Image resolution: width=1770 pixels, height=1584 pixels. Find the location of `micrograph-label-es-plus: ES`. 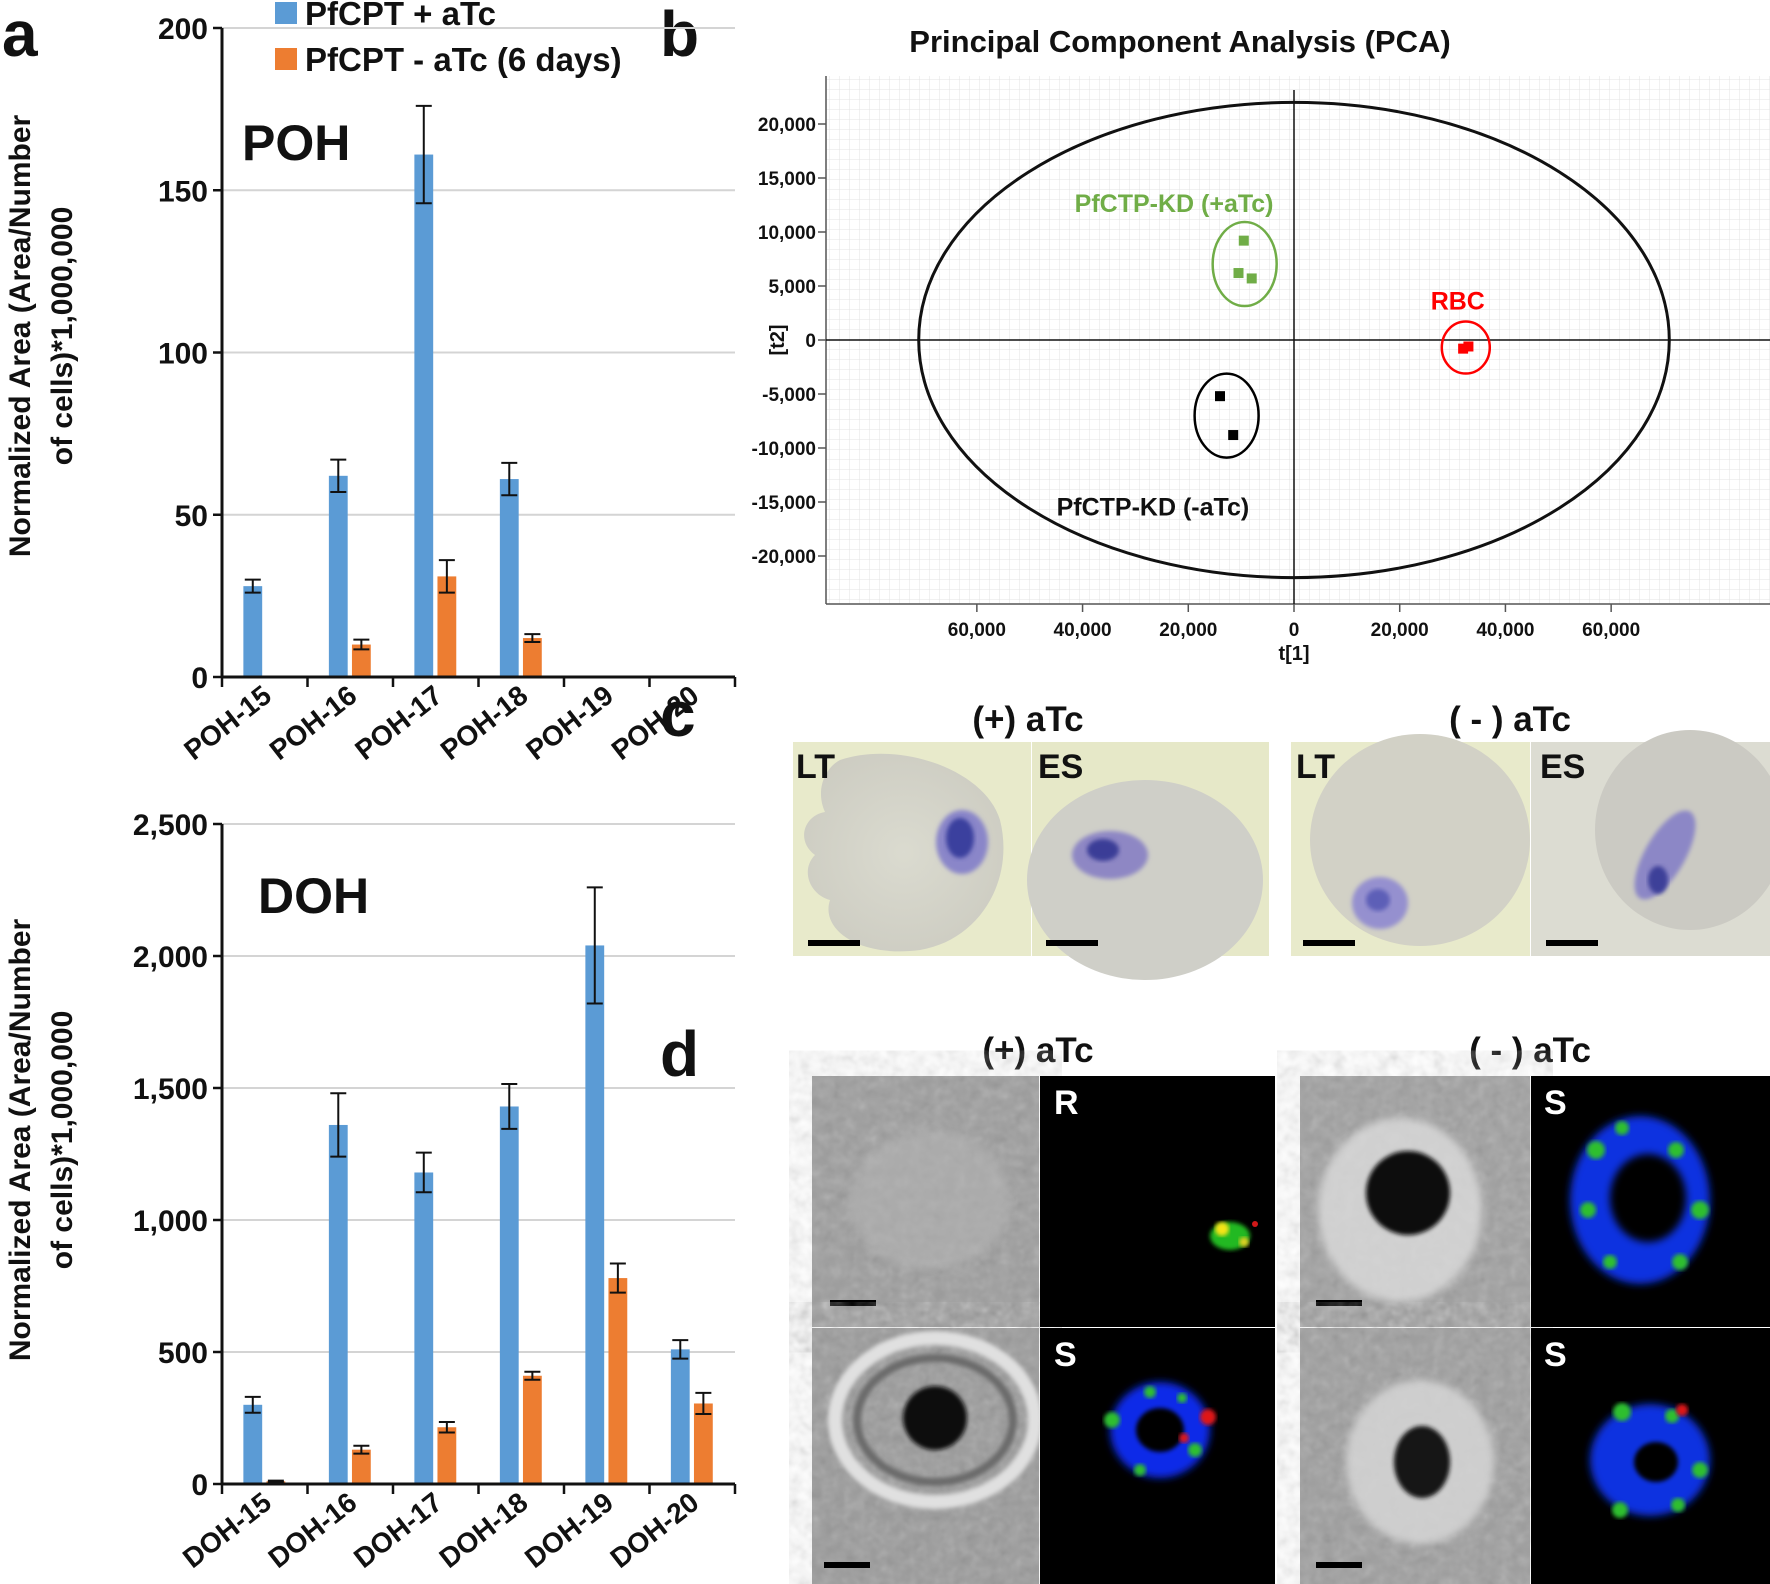

micrograph-label-es-plus: ES is located at coordinates (1060, 767).